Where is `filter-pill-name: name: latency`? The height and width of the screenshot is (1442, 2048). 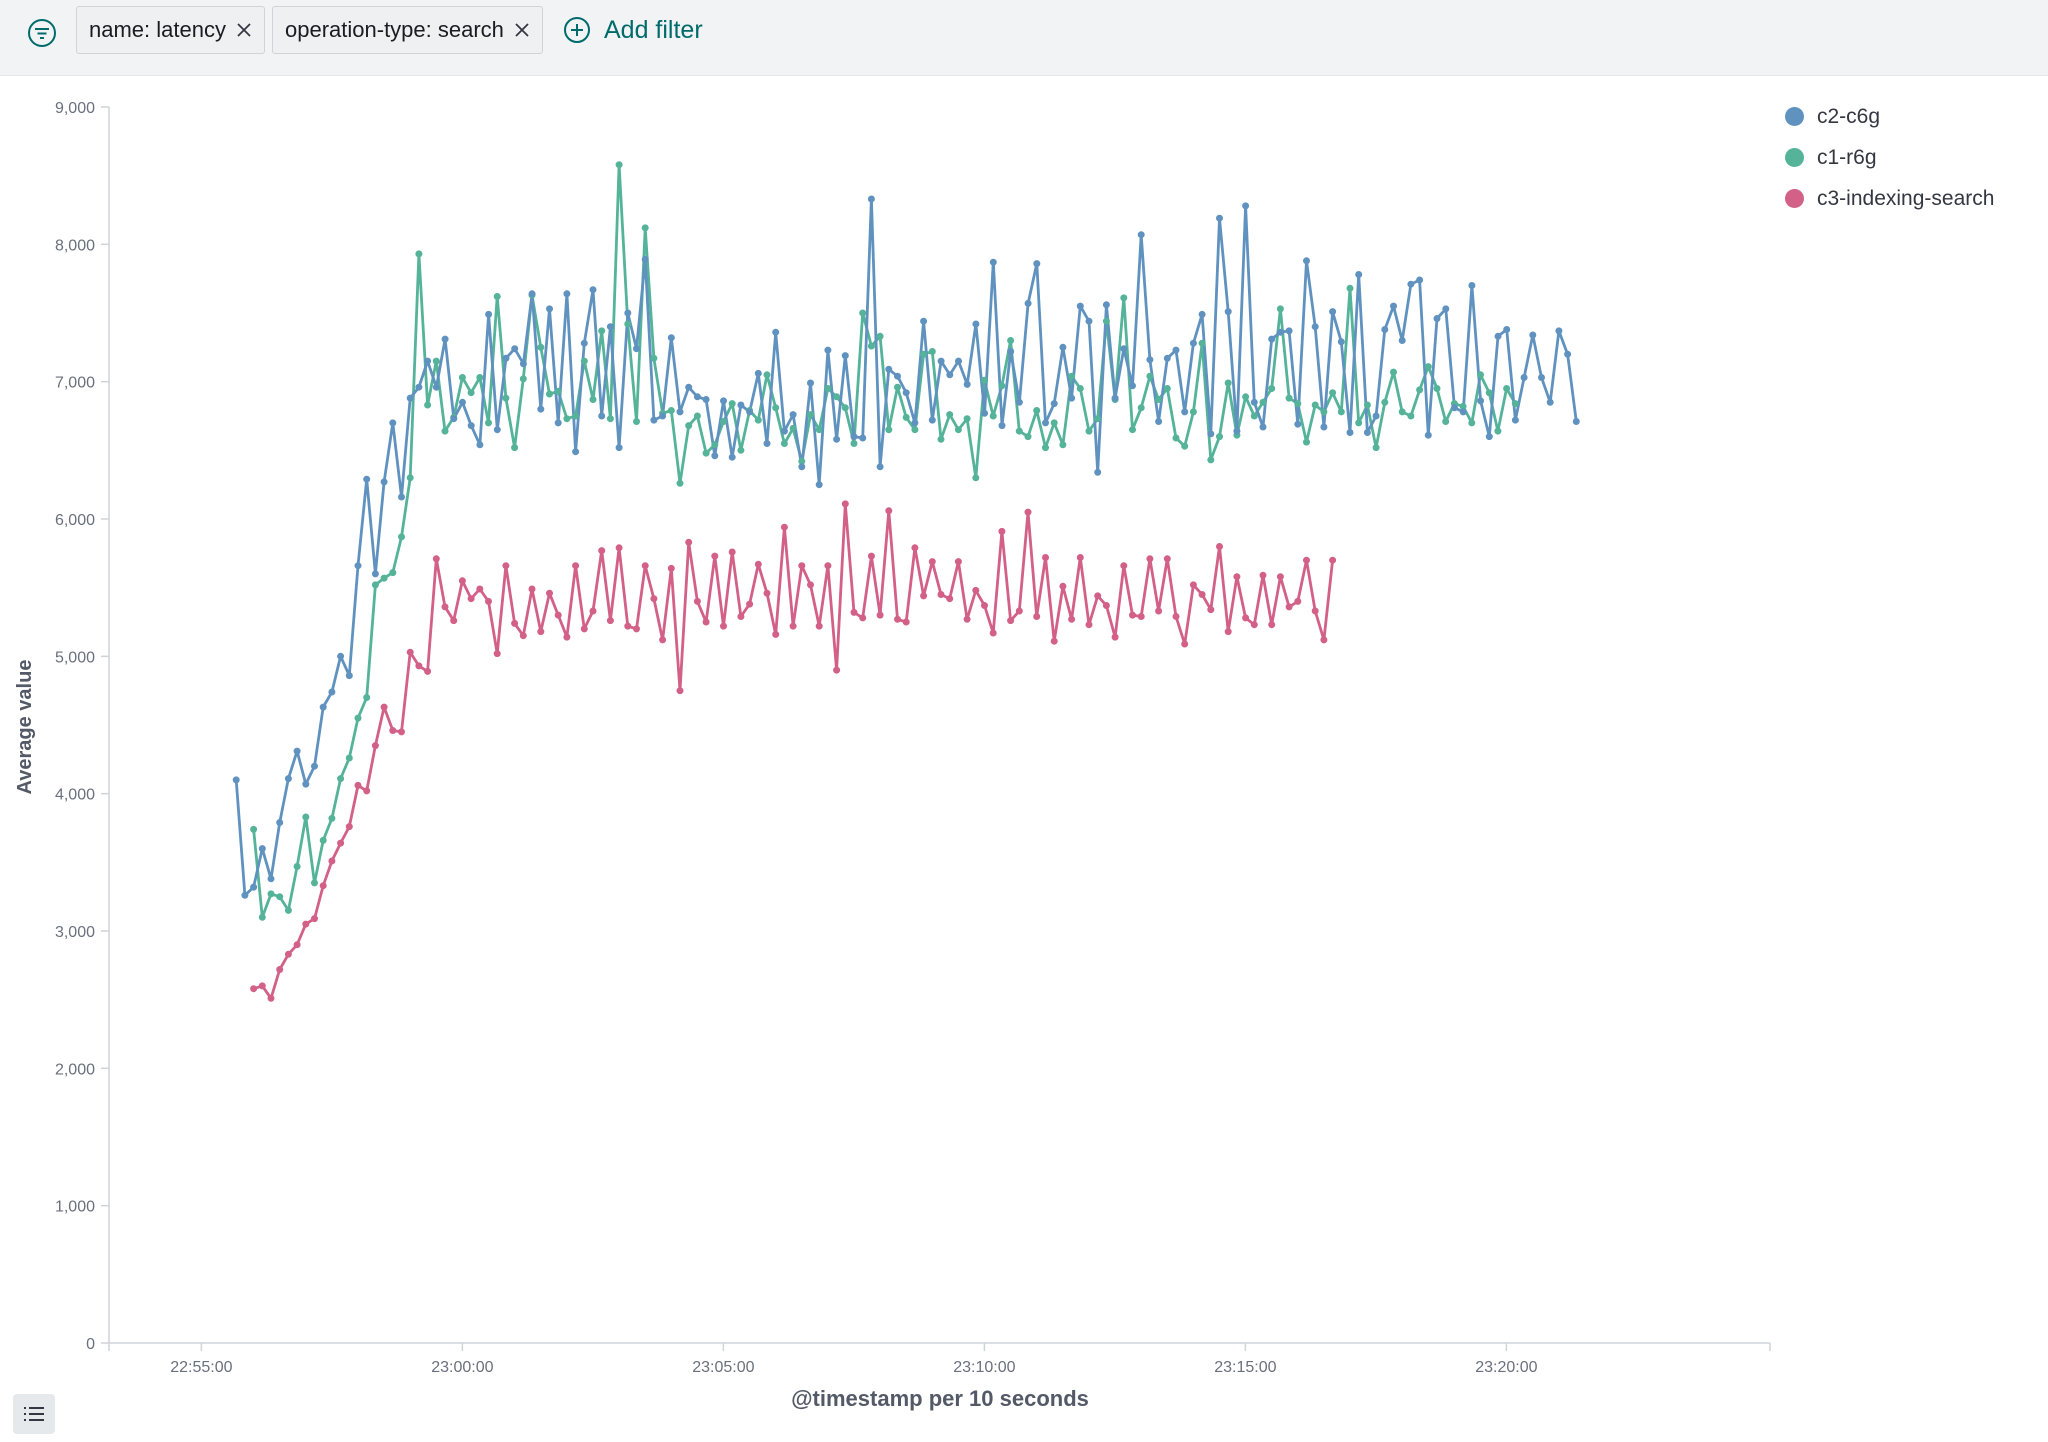 filter-pill-name: name: latency is located at coordinates (170, 30).